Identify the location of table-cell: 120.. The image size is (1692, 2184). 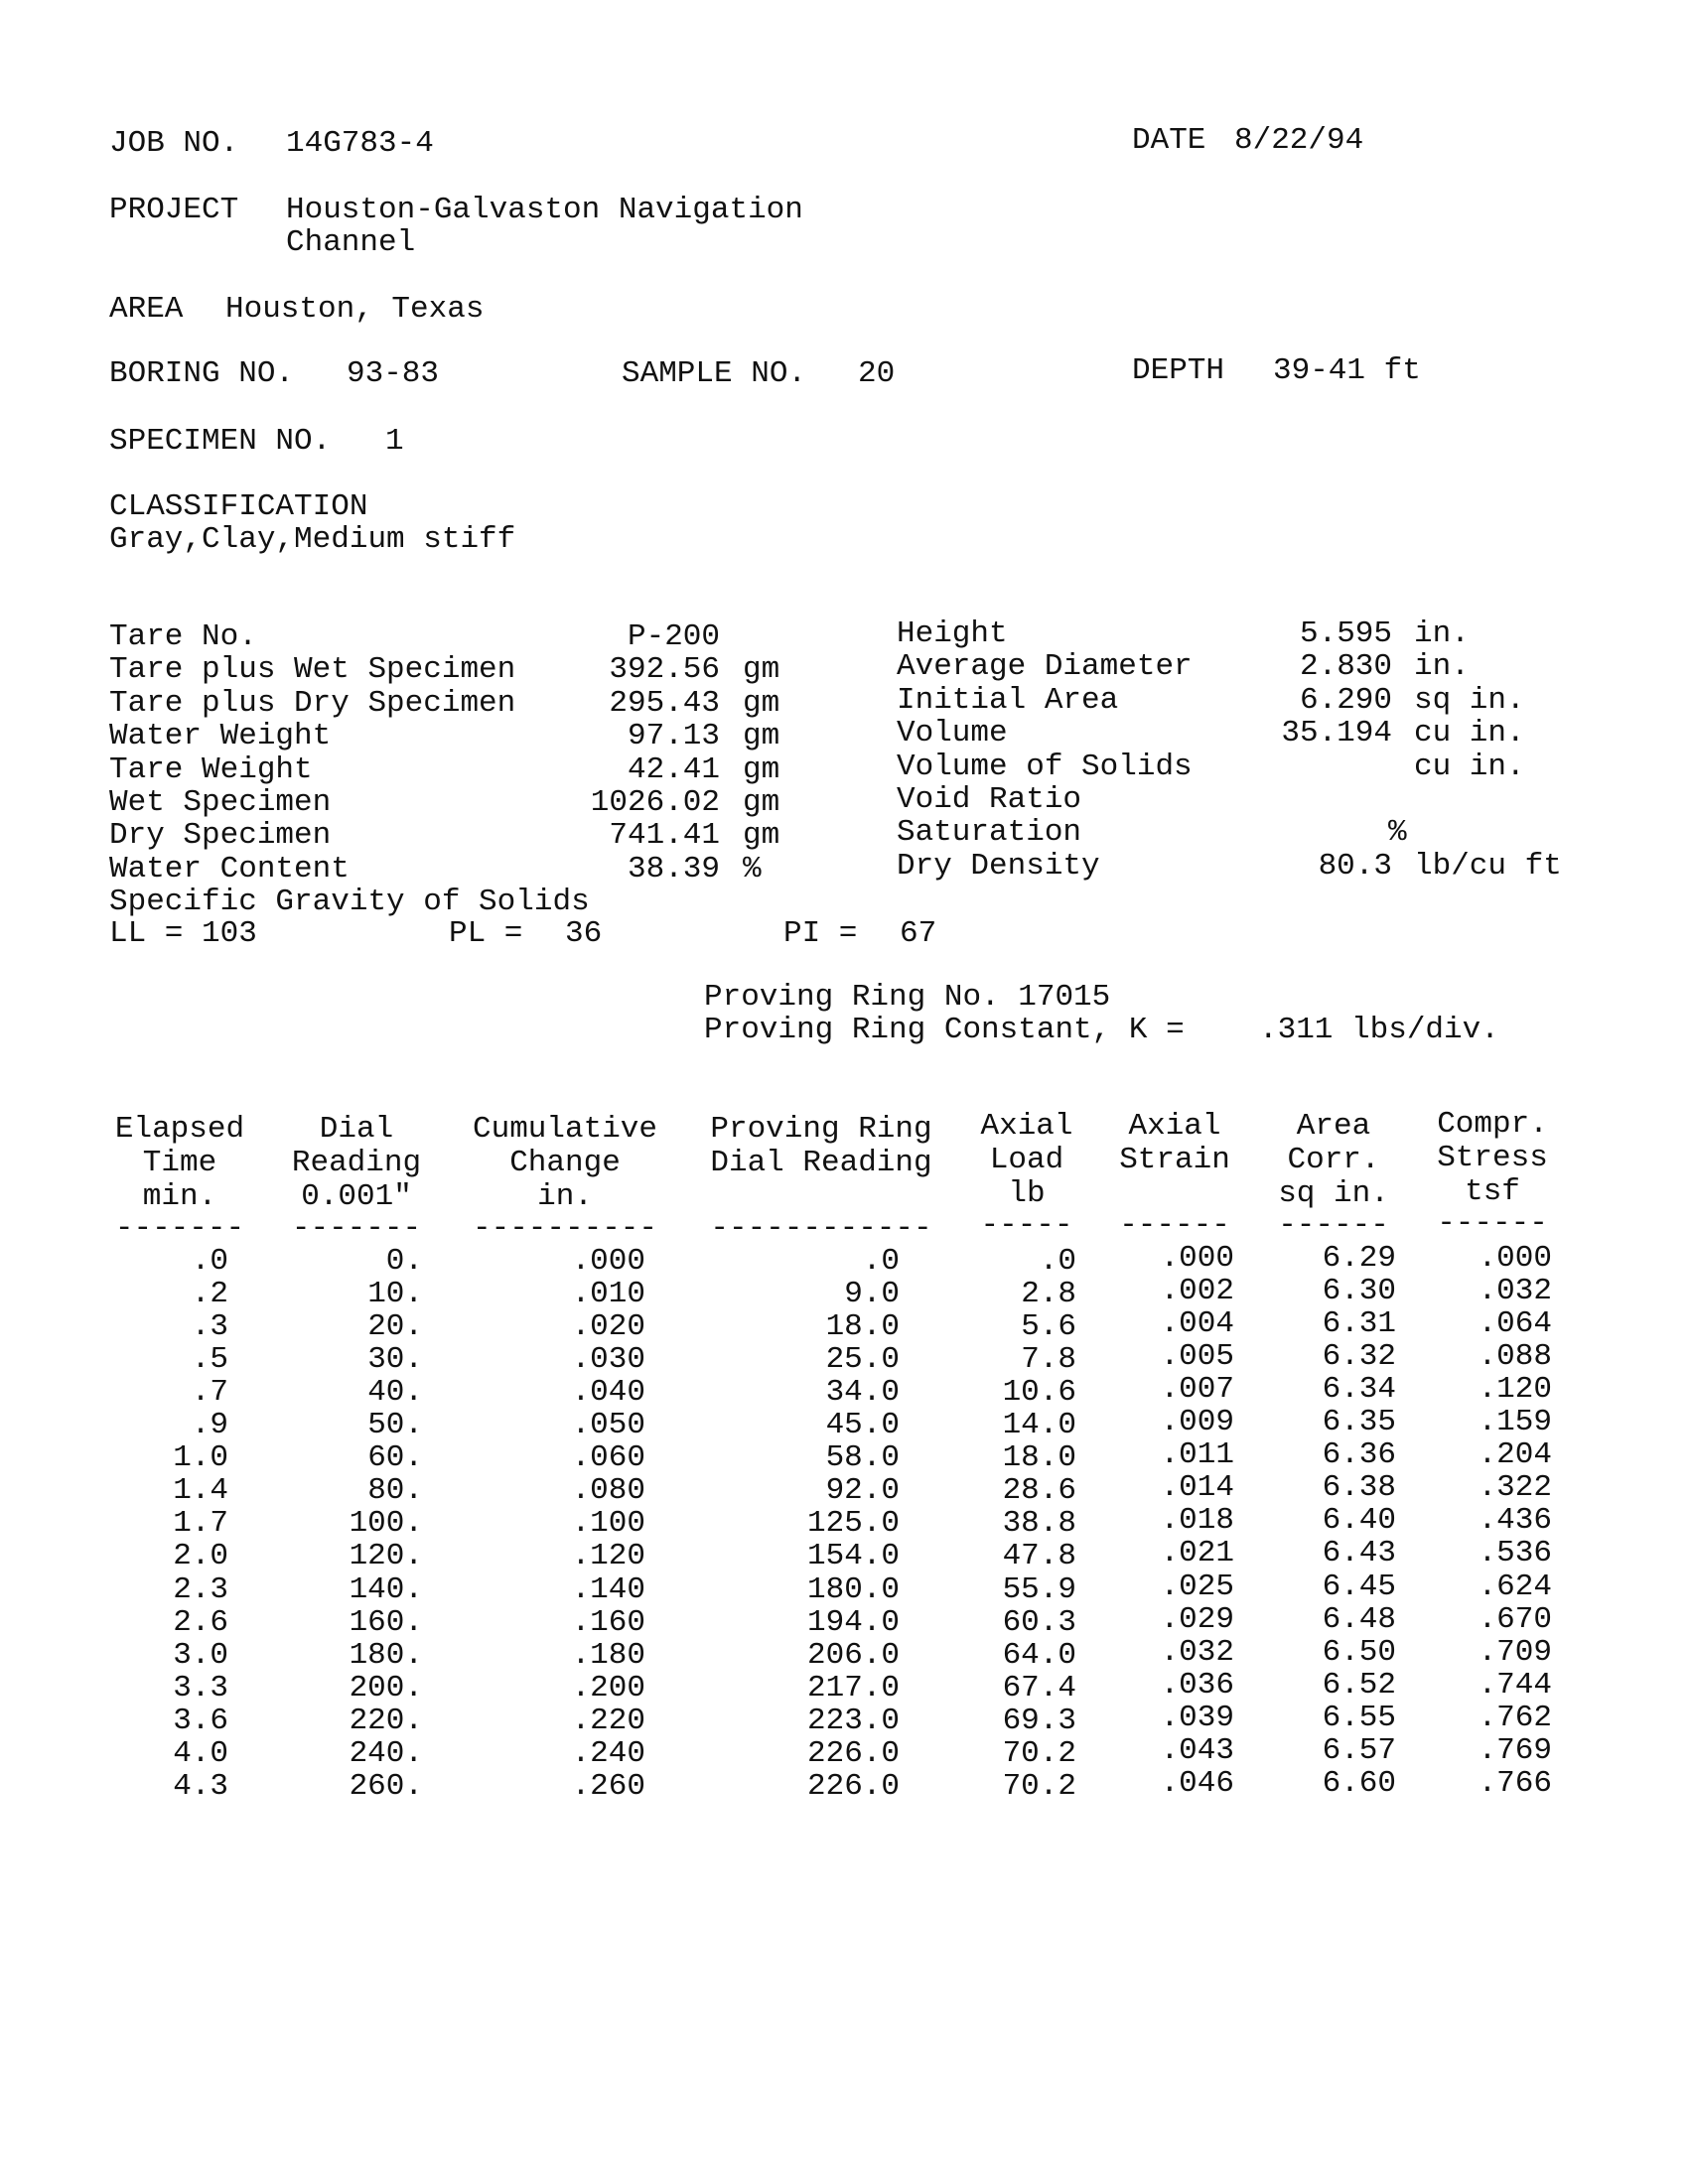
(386, 1556).